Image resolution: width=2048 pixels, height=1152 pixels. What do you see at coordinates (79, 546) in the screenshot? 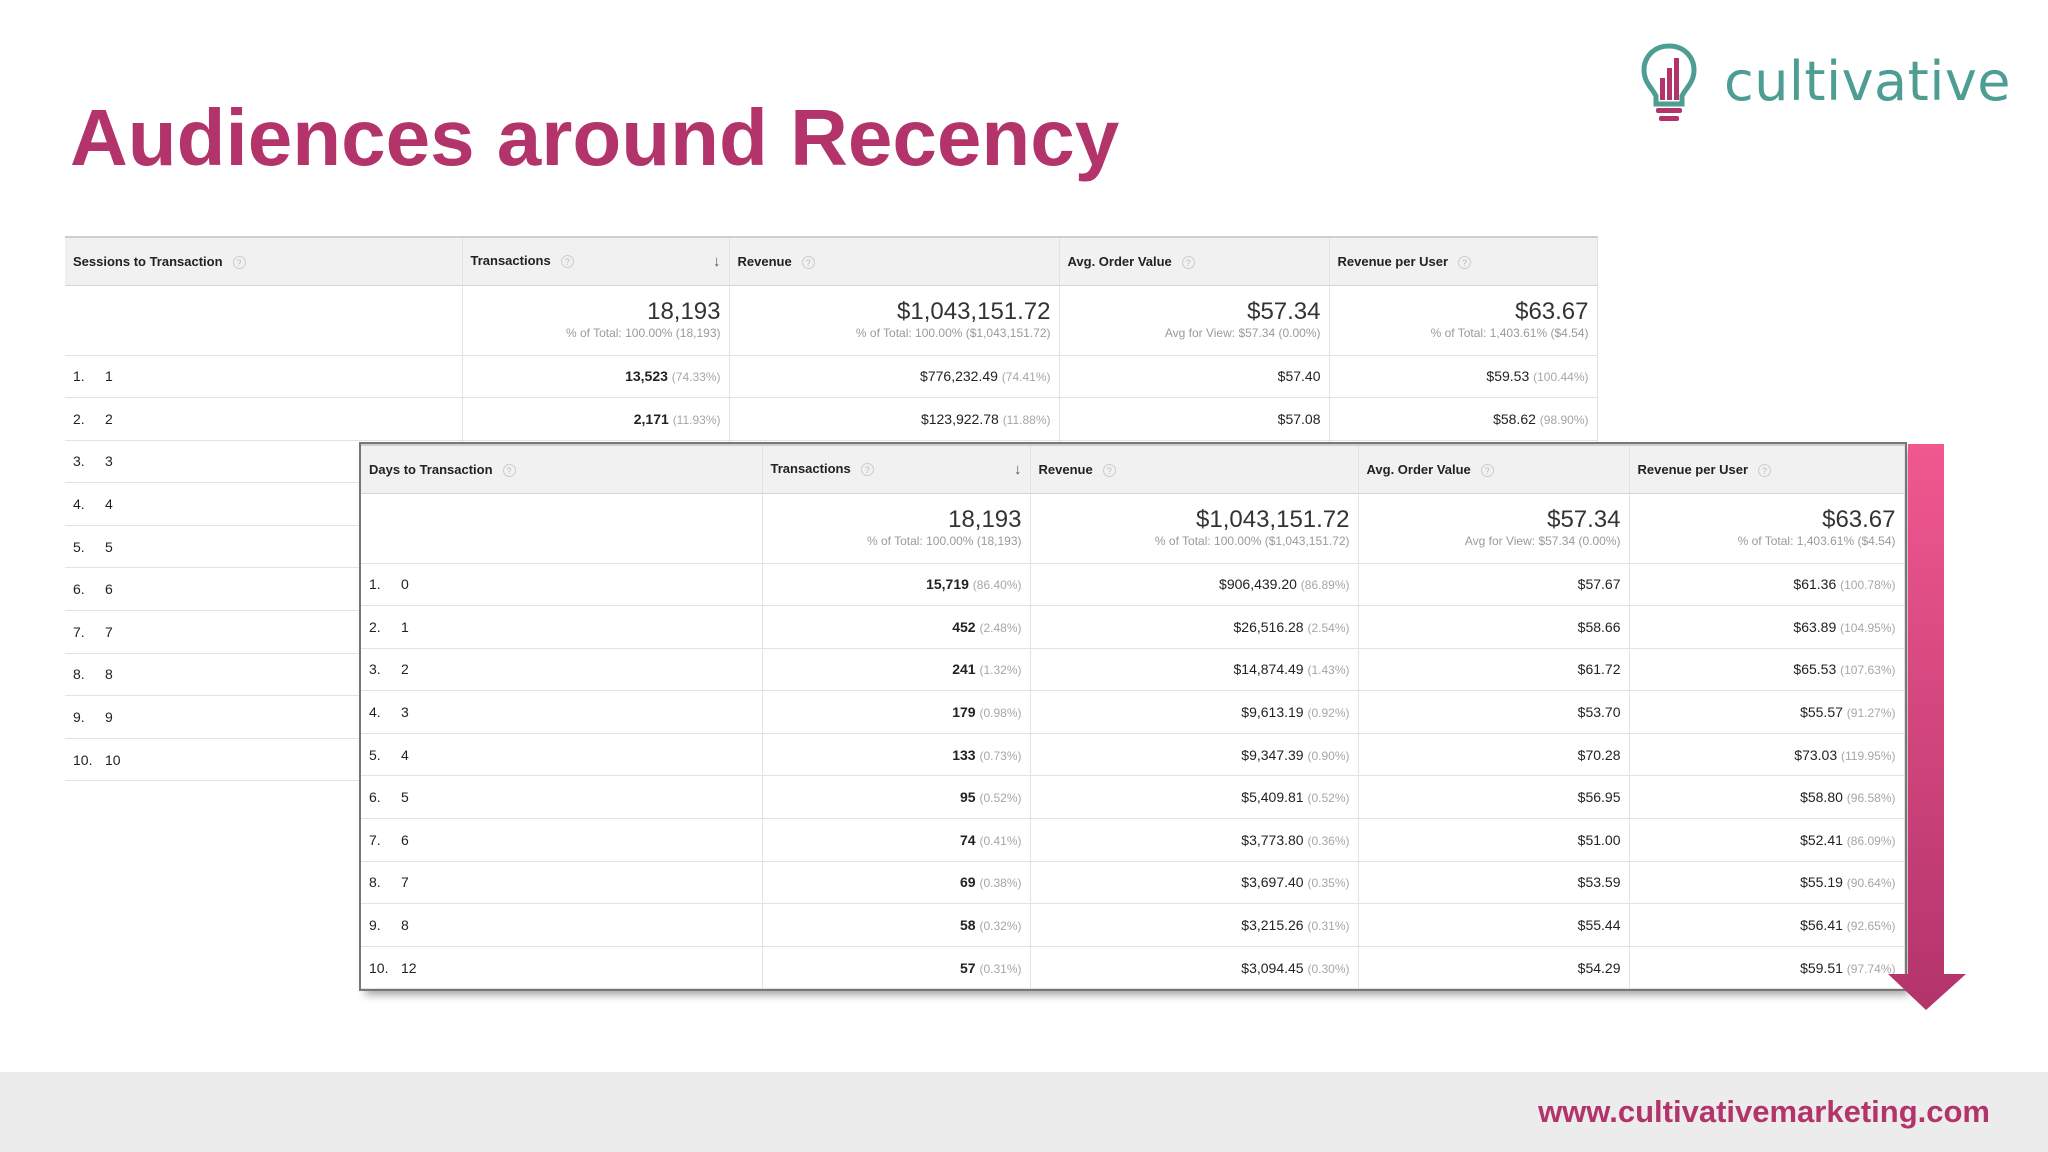
I see `row-index: 5.` at bounding box center [79, 546].